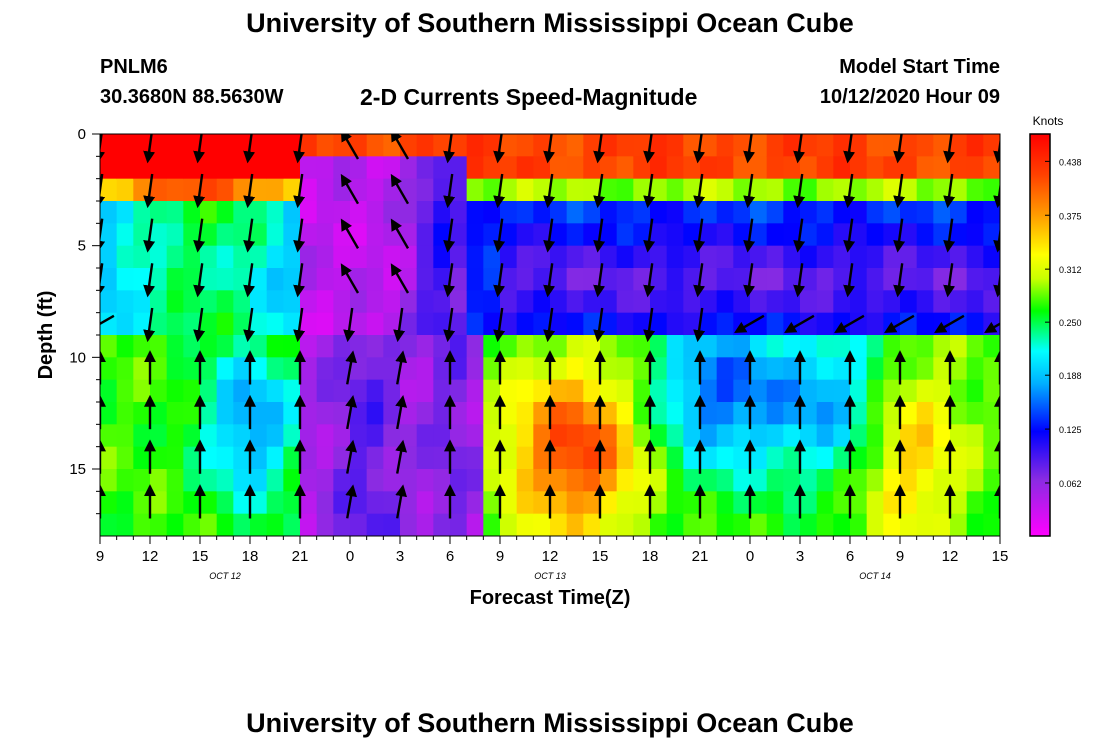 The image size is (1100, 750). What do you see at coordinates (250, 556) in the screenshot?
I see `x-tick-label: 18` at bounding box center [250, 556].